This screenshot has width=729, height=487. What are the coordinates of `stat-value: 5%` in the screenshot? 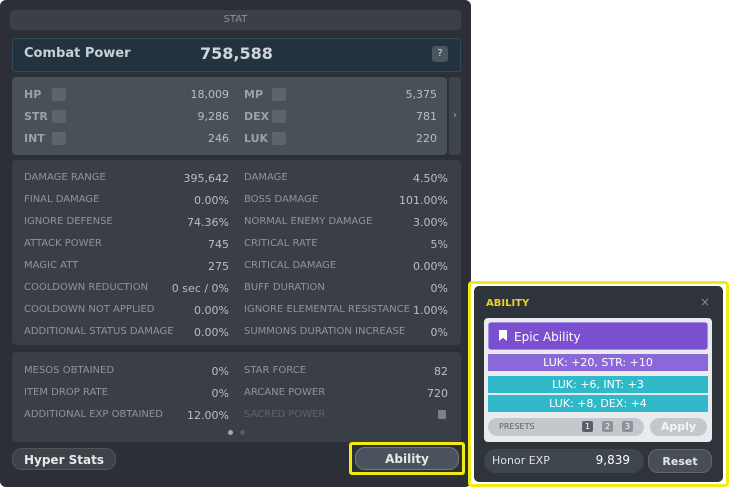 It's located at (439, 244).